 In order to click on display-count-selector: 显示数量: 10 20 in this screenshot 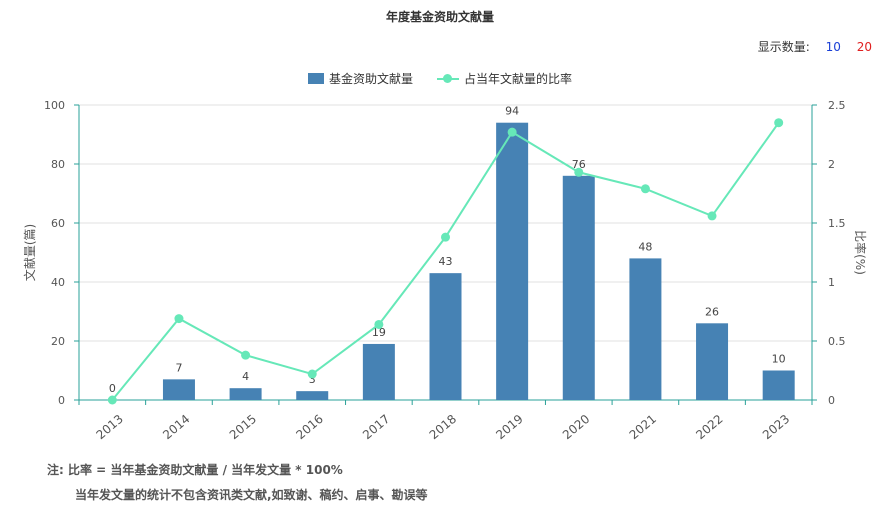, I will do `click(815, 46)`.